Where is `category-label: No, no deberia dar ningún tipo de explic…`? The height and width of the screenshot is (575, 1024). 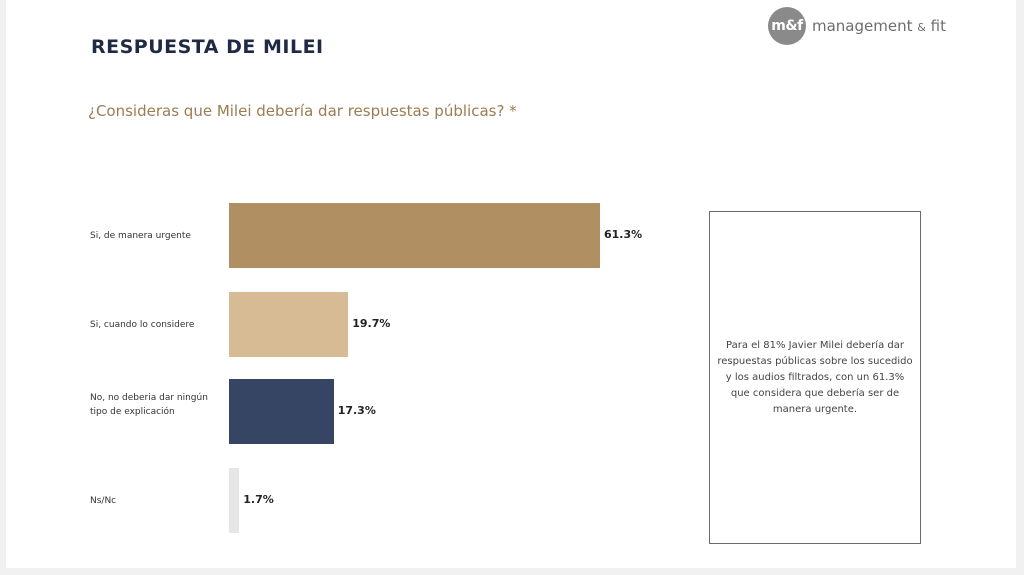
category-label: No, no deberia dar ningún tipo de explic… is located at coordinates (149, 404).